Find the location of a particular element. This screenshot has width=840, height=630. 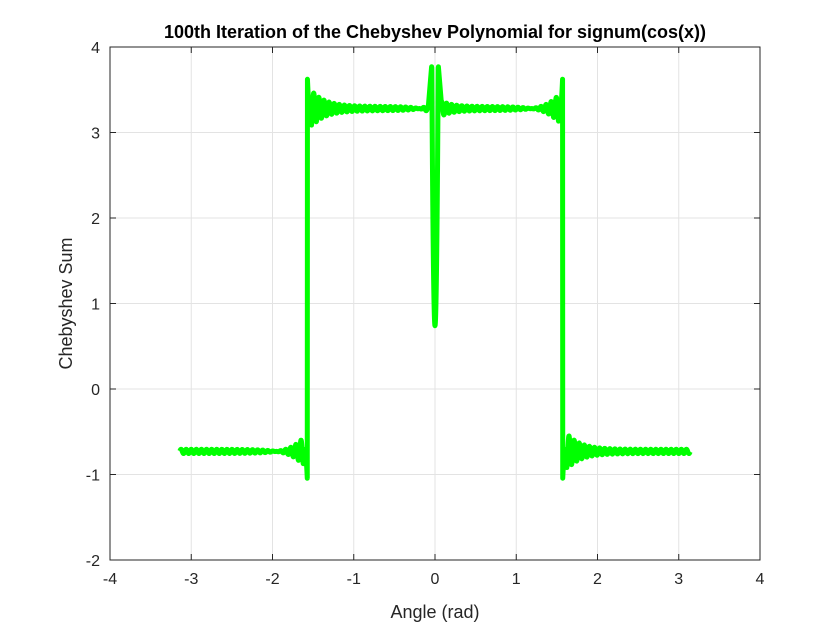

y-tick-label: -2 is located at coordinates (93, 561).